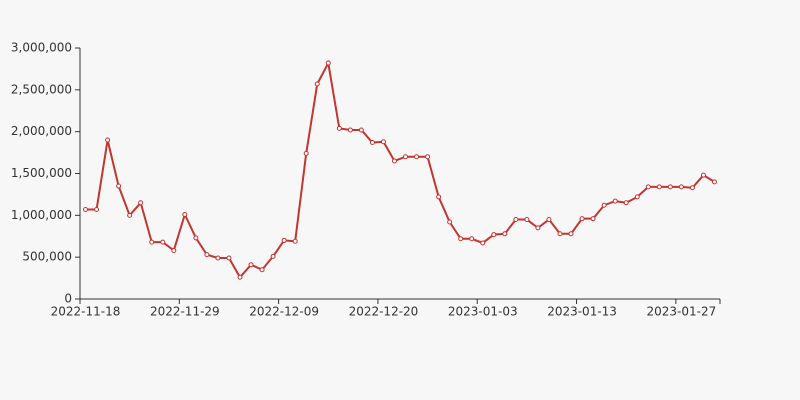 This screenshot has width=800, height=400. Describe the element at coordinates (284, 312) in the screenshot. I see `x-tick-label: 2022-12-09` at that location.